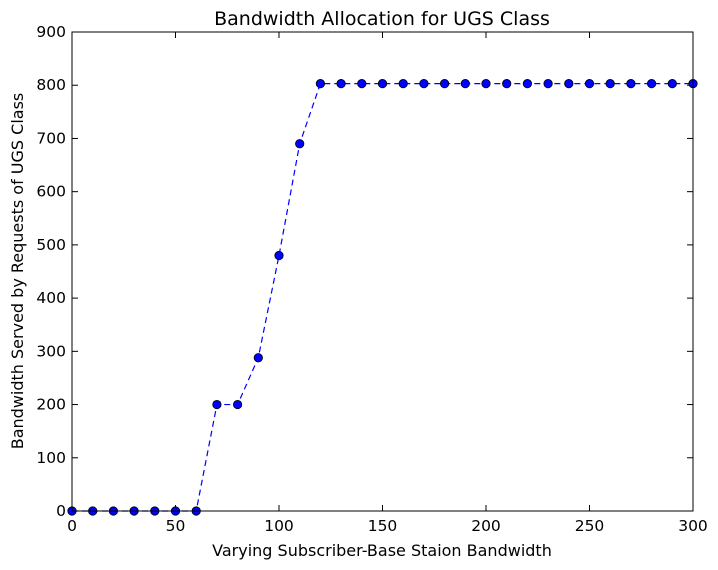 Image resolution: width=718 pixels, height=570 pixels. What do you see at coordinates (51, 138) in the screenshot?
I see `y-tick-label: 700` at bounding box center [51, 138].